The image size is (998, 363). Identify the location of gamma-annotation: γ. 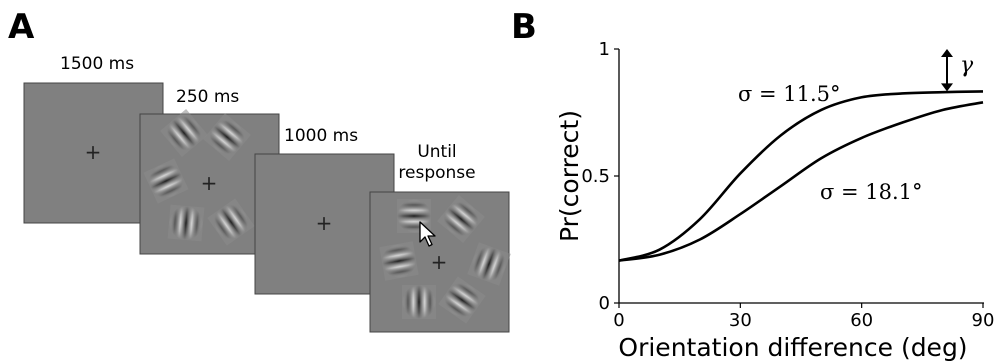
(967, 65).